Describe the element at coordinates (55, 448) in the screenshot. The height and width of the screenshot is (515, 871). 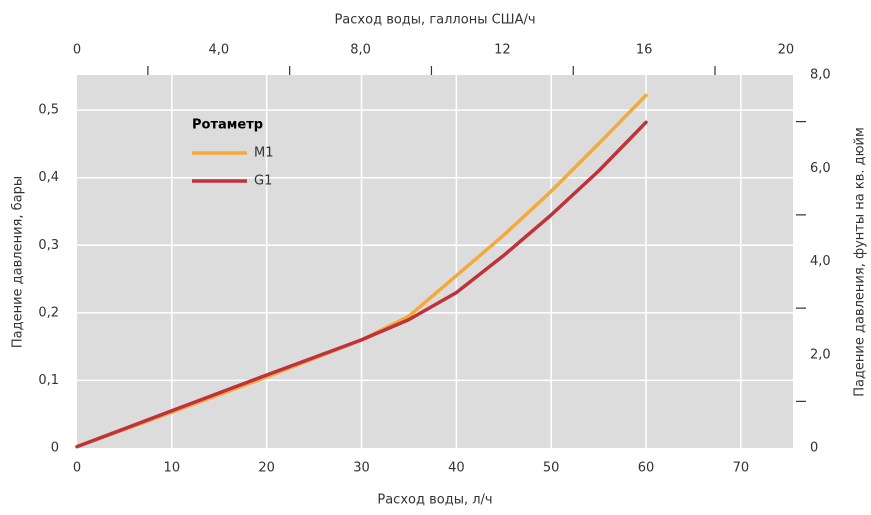
I see `y-tick-label: 0` at that location.